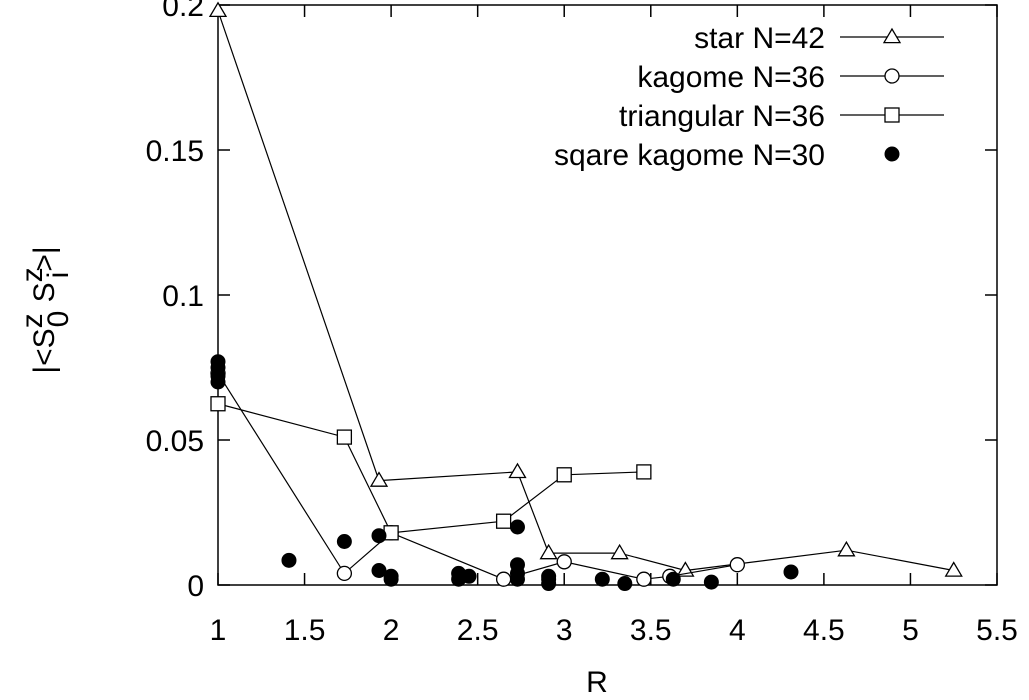 This screenshot has height=700, width=1029. Describe the element at coordinates (305, 630) in the screenshot. I see `x-tick-label: 1.5` at that location.